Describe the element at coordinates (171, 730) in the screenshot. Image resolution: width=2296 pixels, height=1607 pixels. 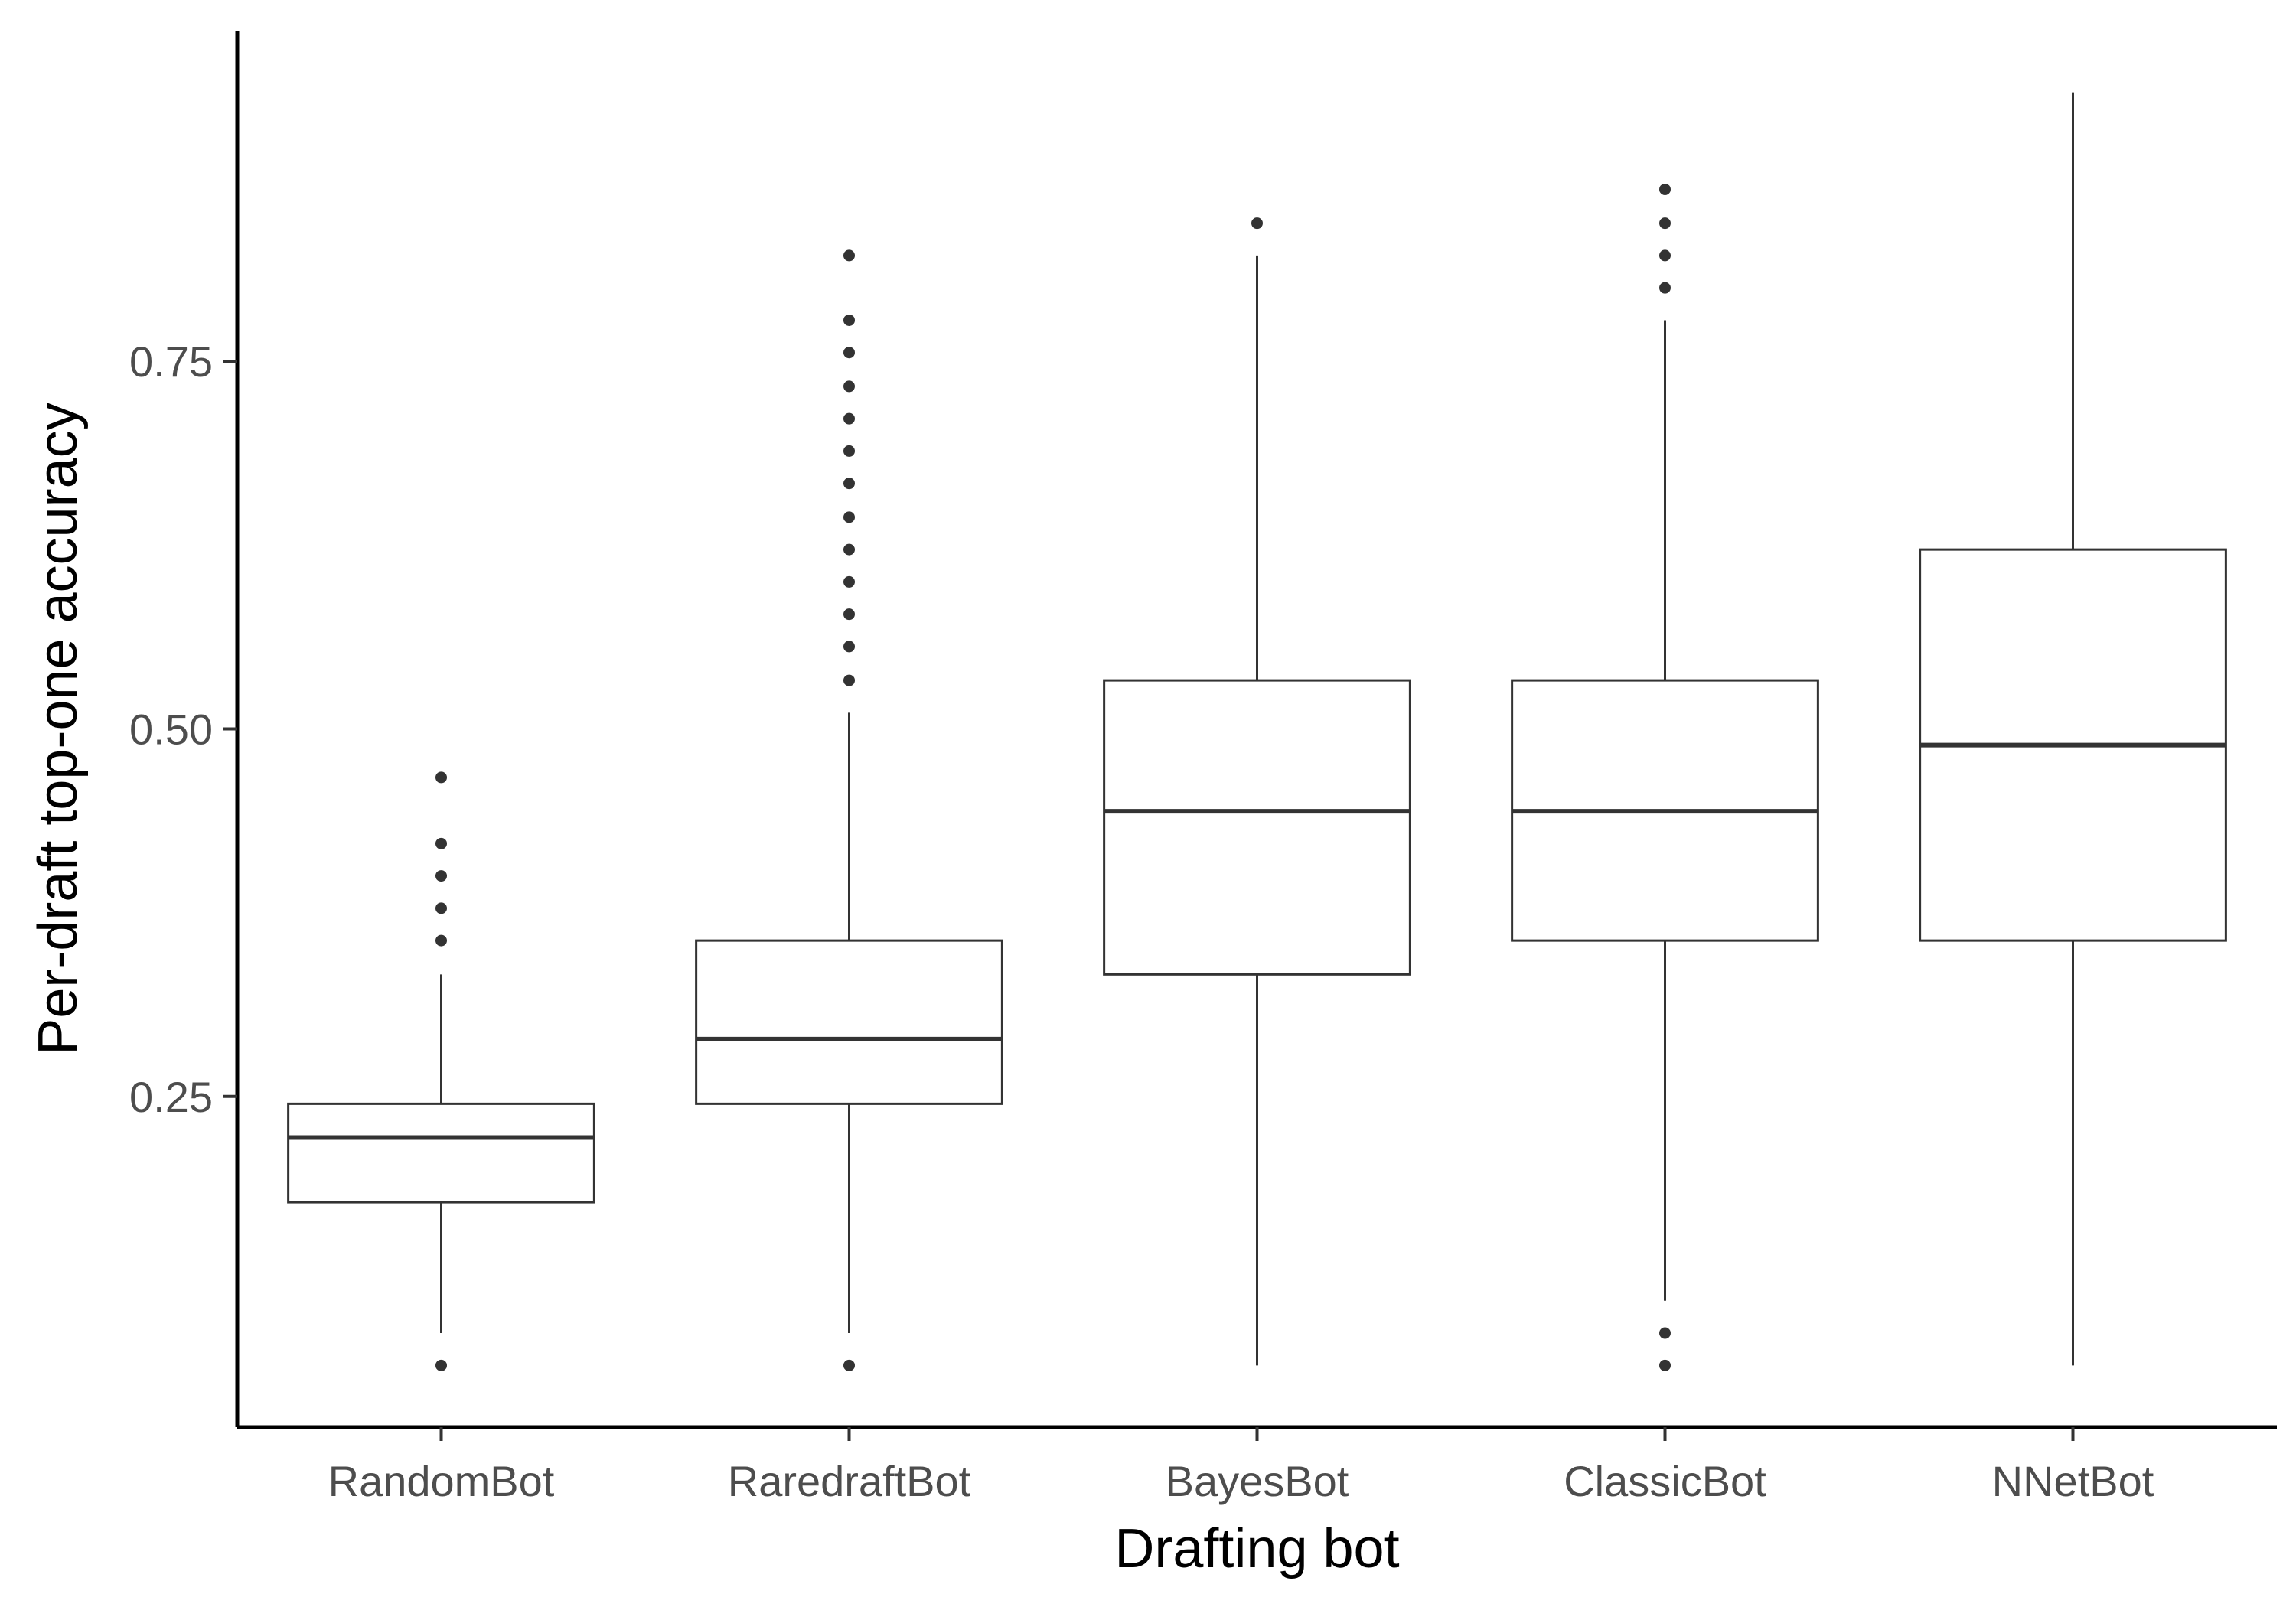
I see `y-tick-label: 0.50` at that location.